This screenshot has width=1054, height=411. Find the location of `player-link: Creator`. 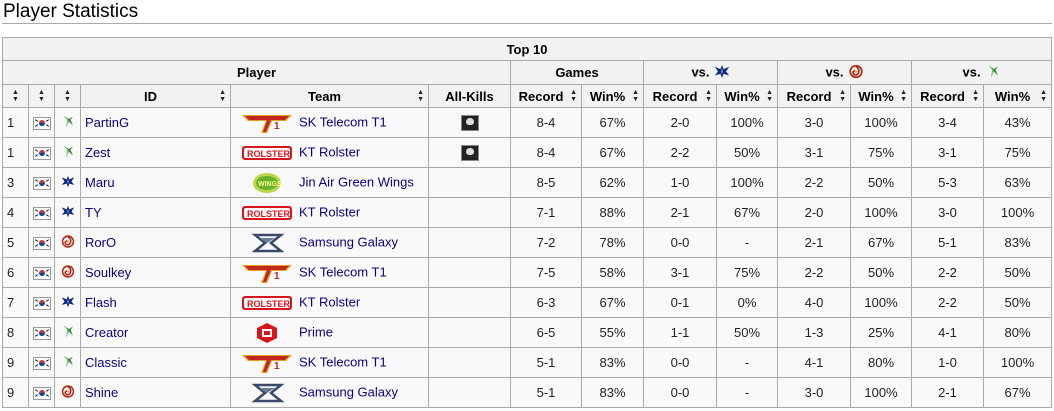

player-link: Creator is located at coordinates (107, 332).